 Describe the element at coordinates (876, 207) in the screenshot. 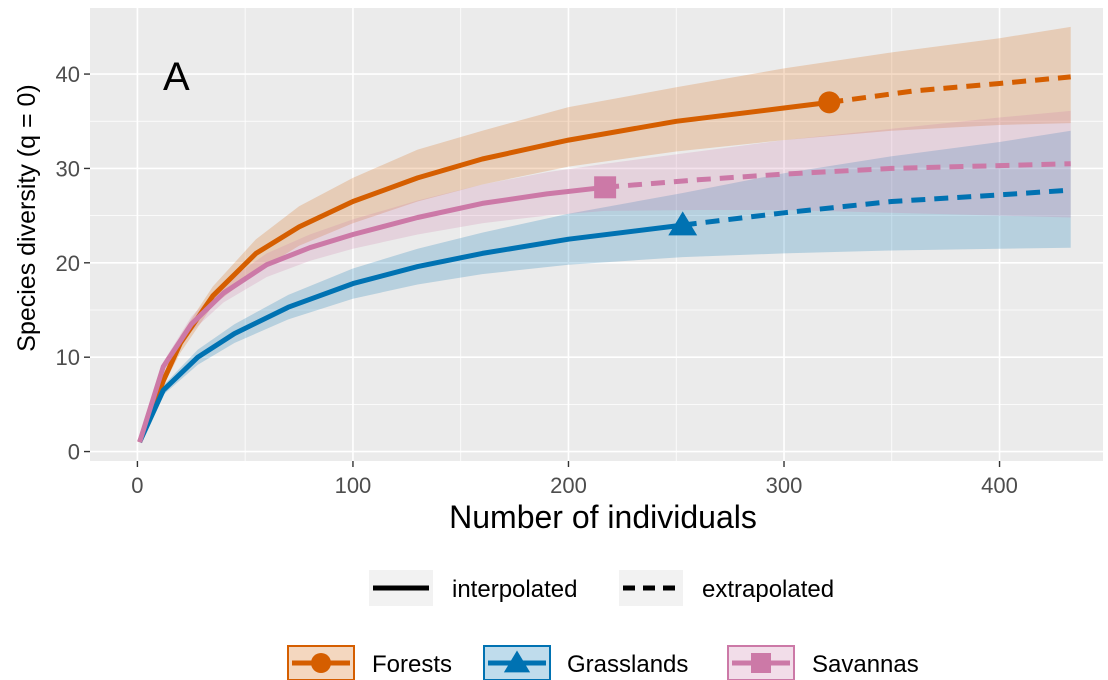

I see `line-extrapolated-grasslands` at that location.